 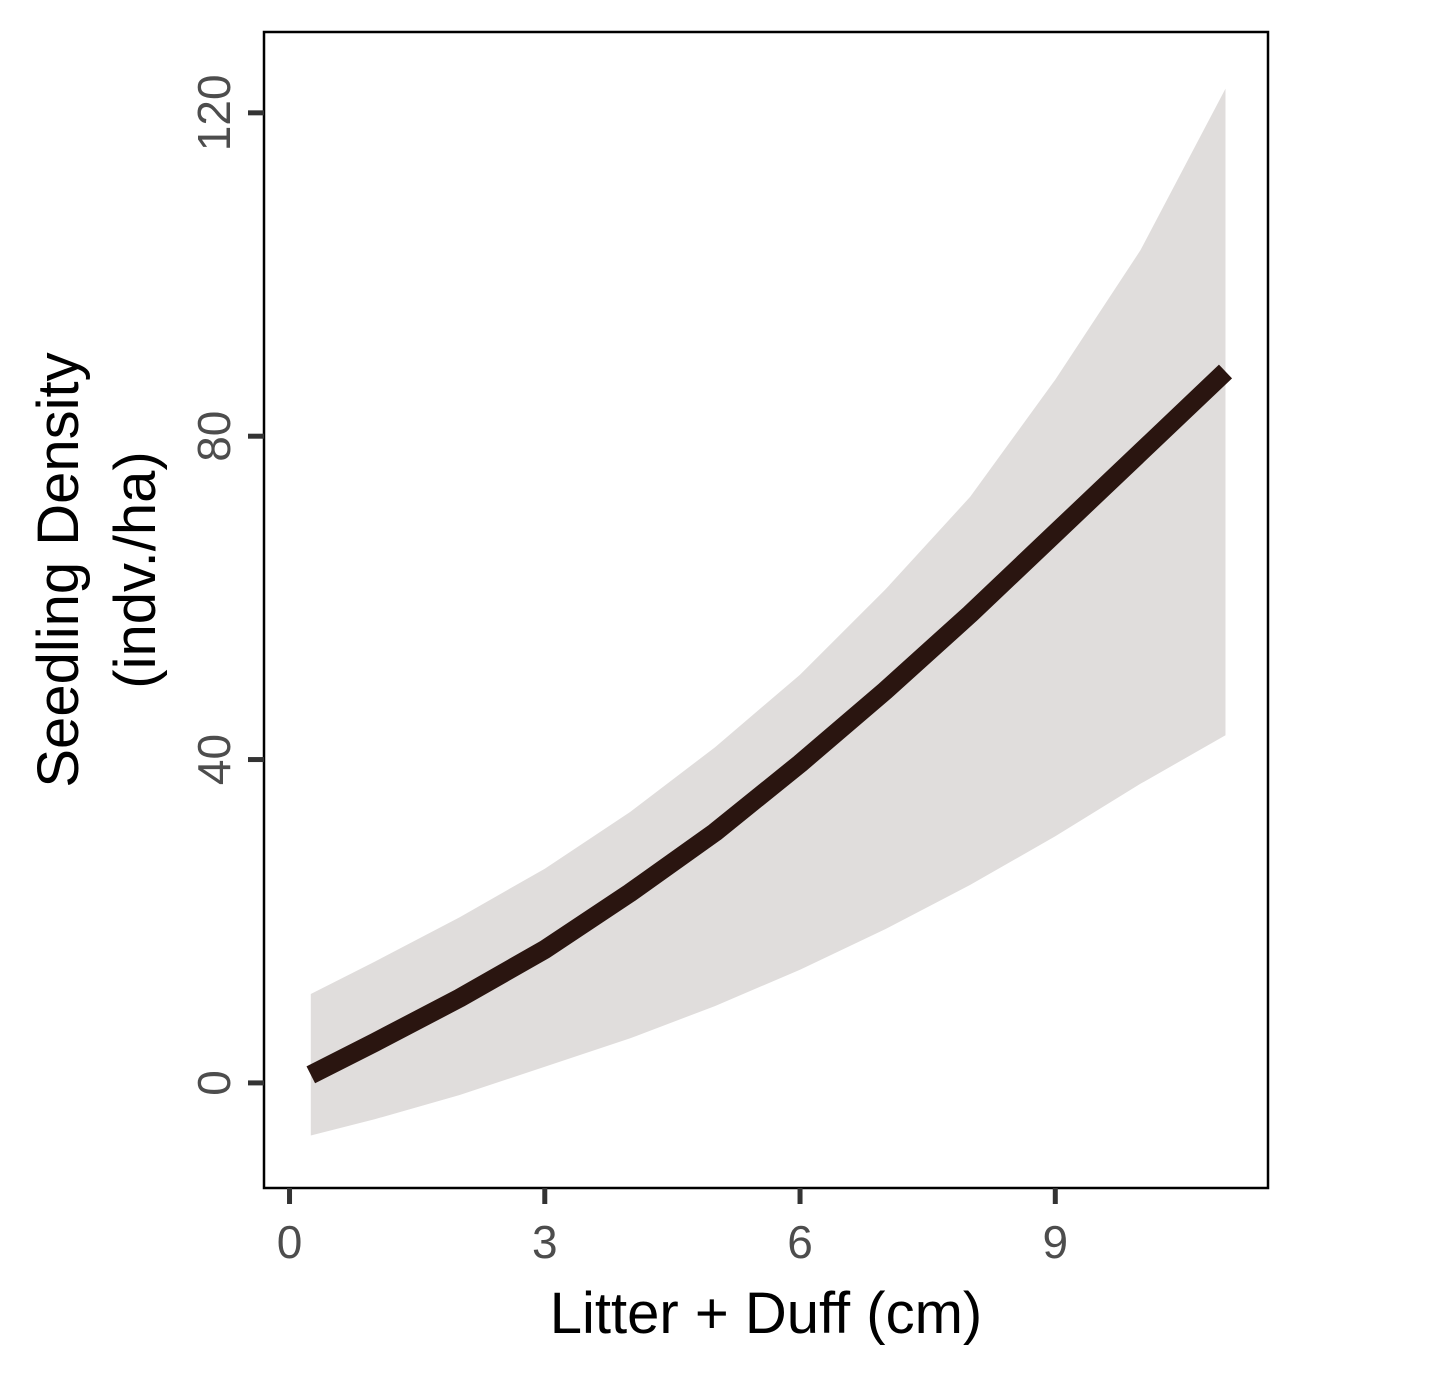 I want to click on y-axis: 0 40 80 120, so click(x=226, y=585).